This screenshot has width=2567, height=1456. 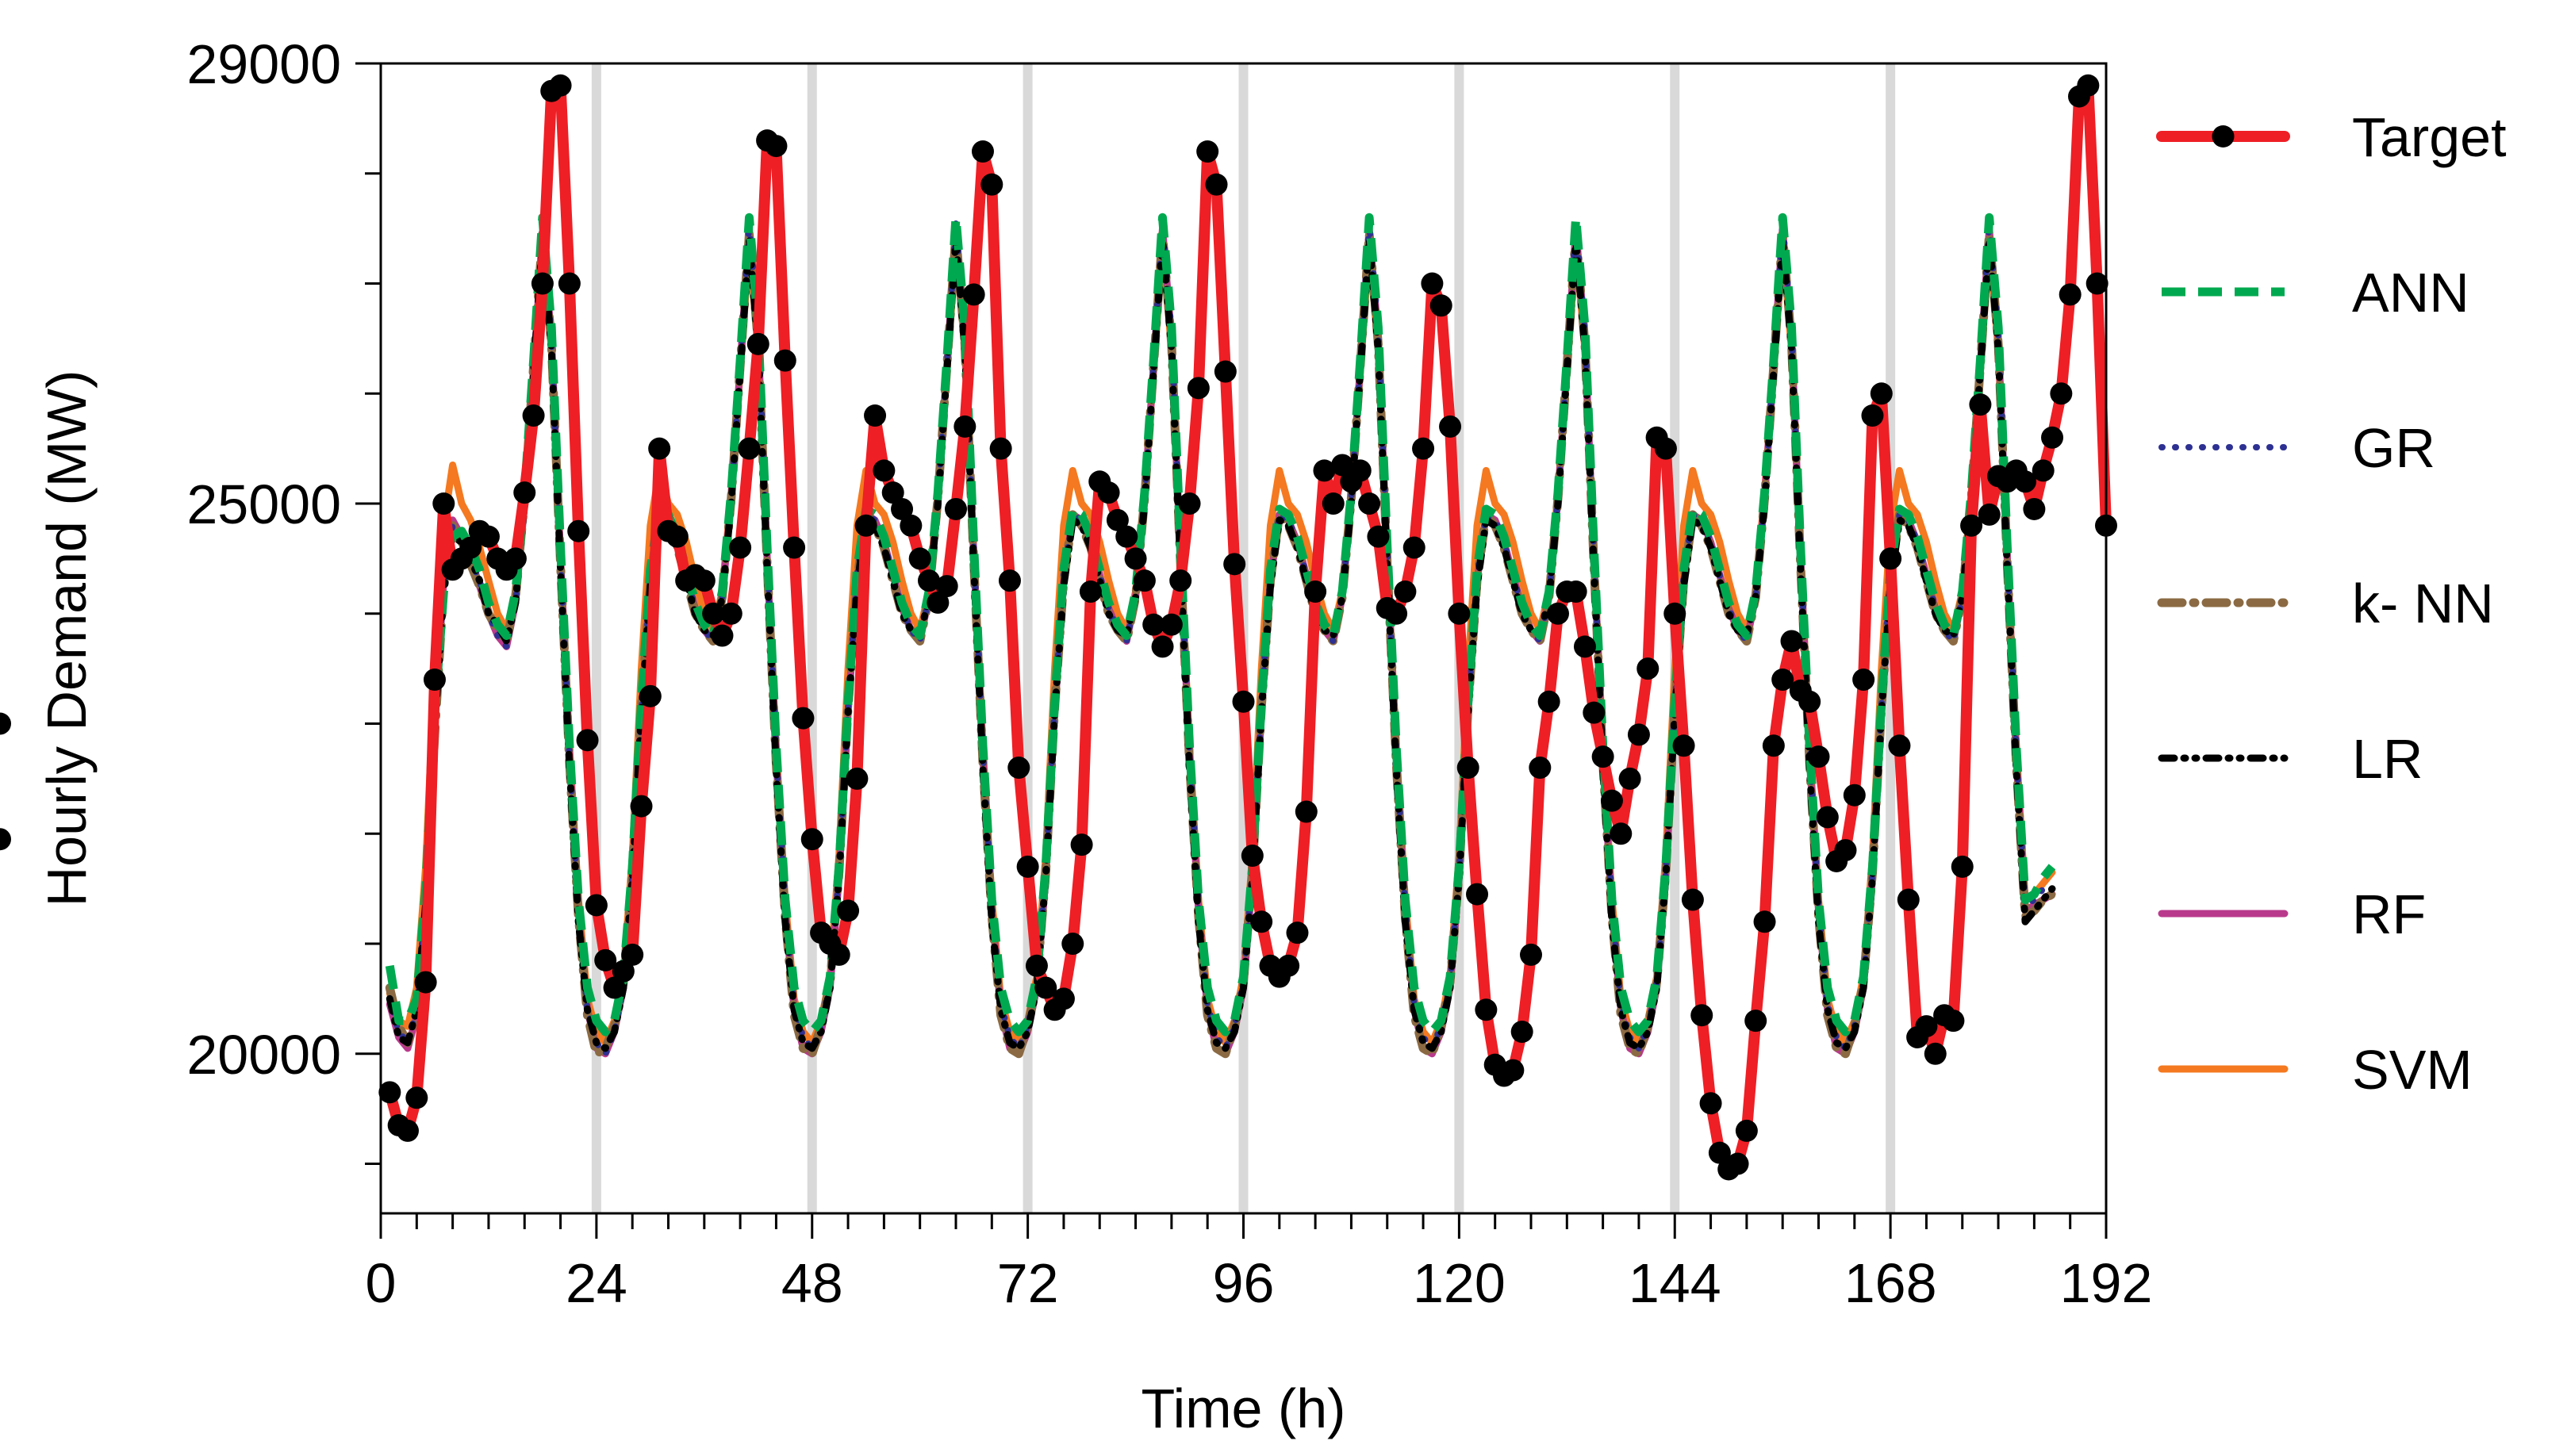 What do you see at coordinates (2423, 603) in the screenshot?
I see `legend-label-knn: k- NN` at bounding box center [2423, 603].